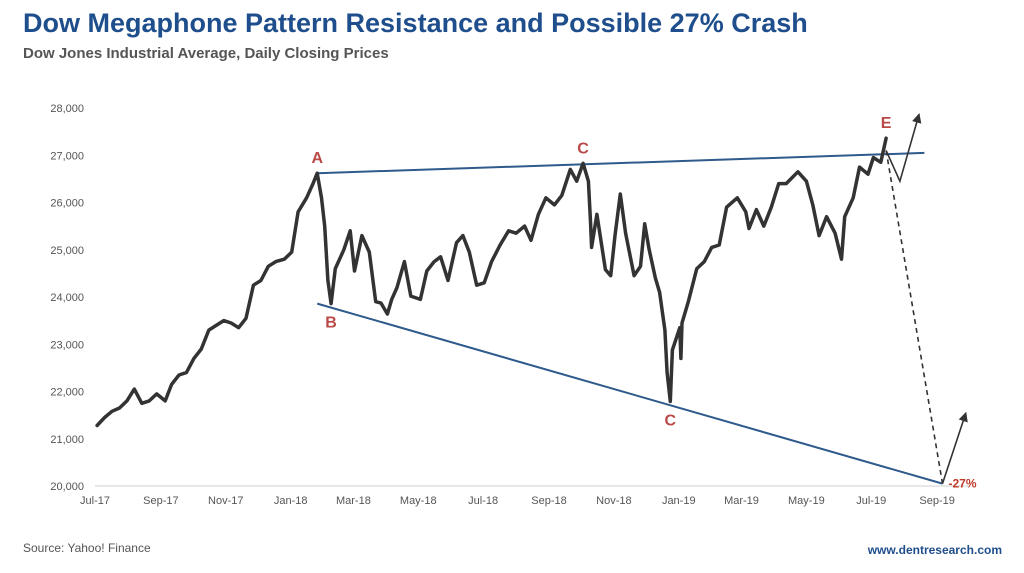 The width and height of the screenshot is (1024, 573). Describe the element at coordinates (483, 501) in the screenshot. I see `x-tick-label: Jul-18` at that location.